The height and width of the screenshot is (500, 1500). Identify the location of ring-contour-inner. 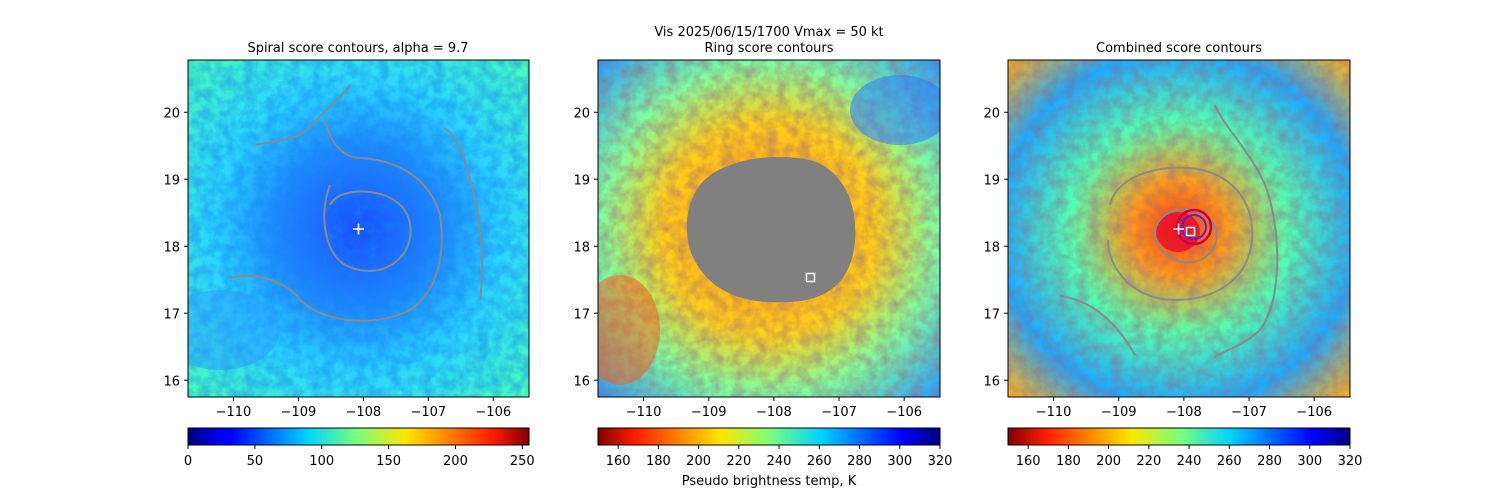
(1194, 227).